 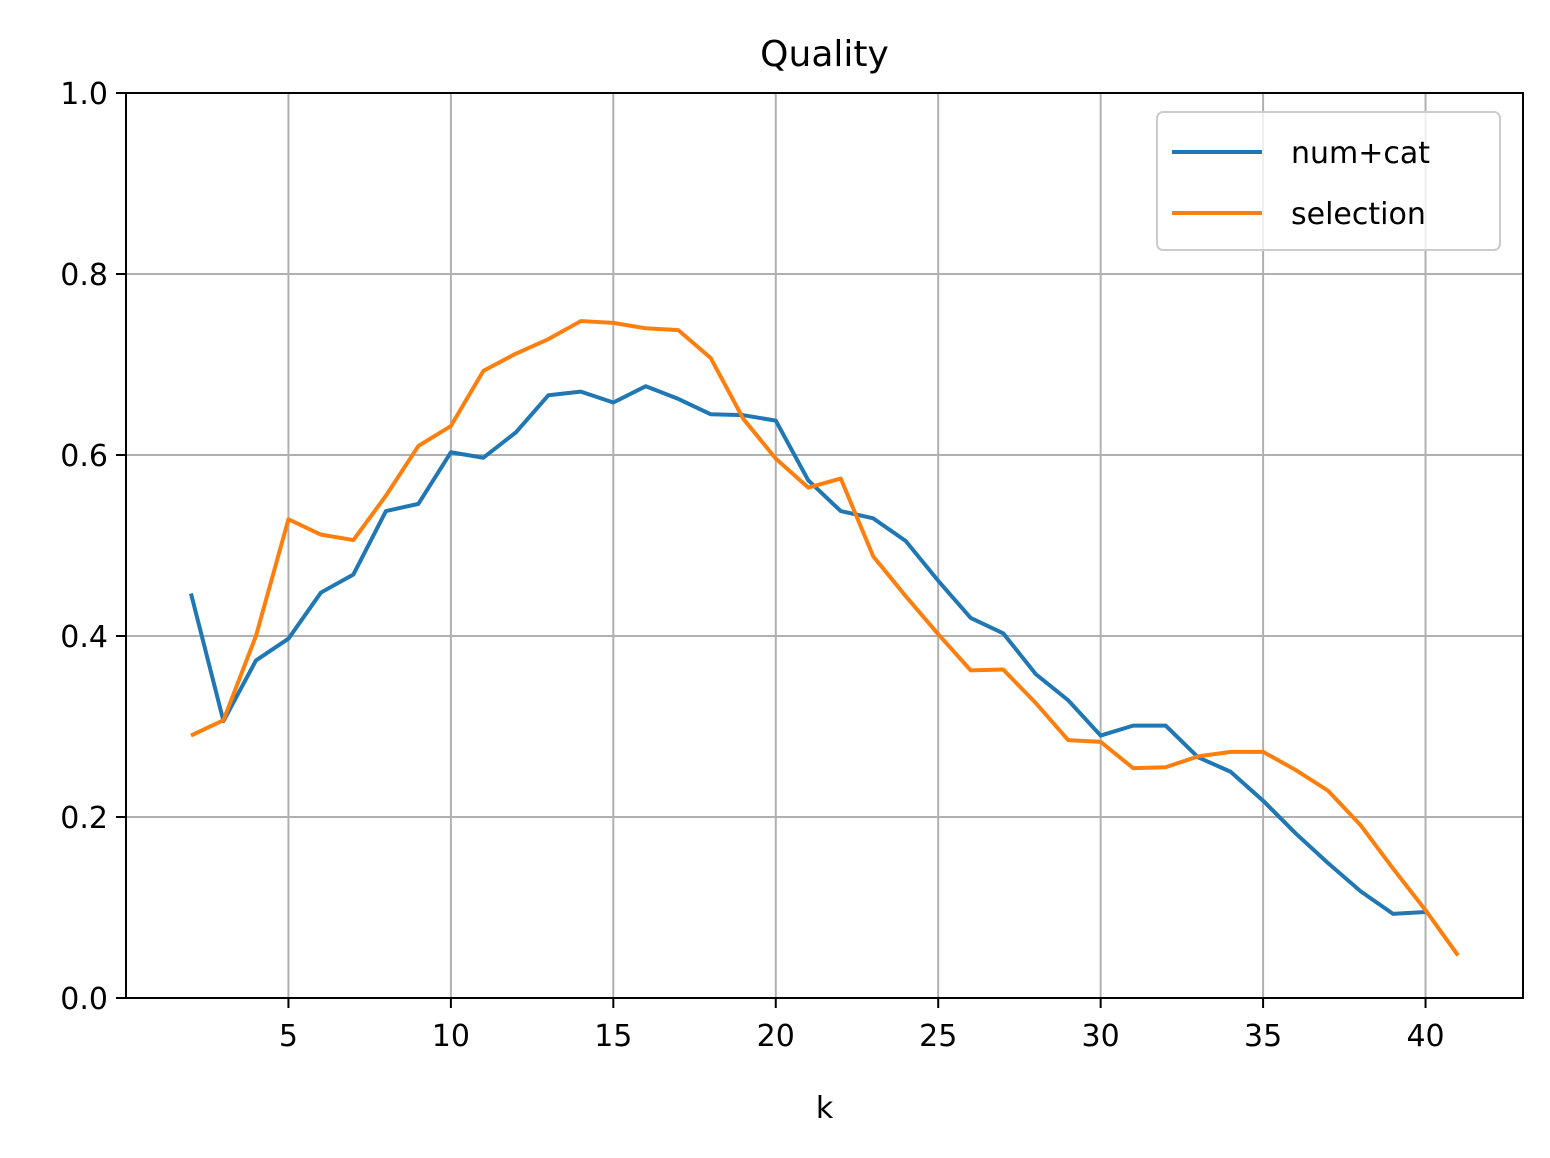 I want to click on x-tick-label: 40, so click(x=1425, y=1036).